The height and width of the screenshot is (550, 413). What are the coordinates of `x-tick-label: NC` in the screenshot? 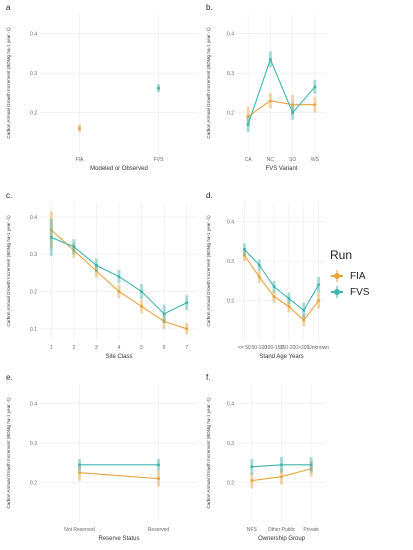 It's located at (271, 160).